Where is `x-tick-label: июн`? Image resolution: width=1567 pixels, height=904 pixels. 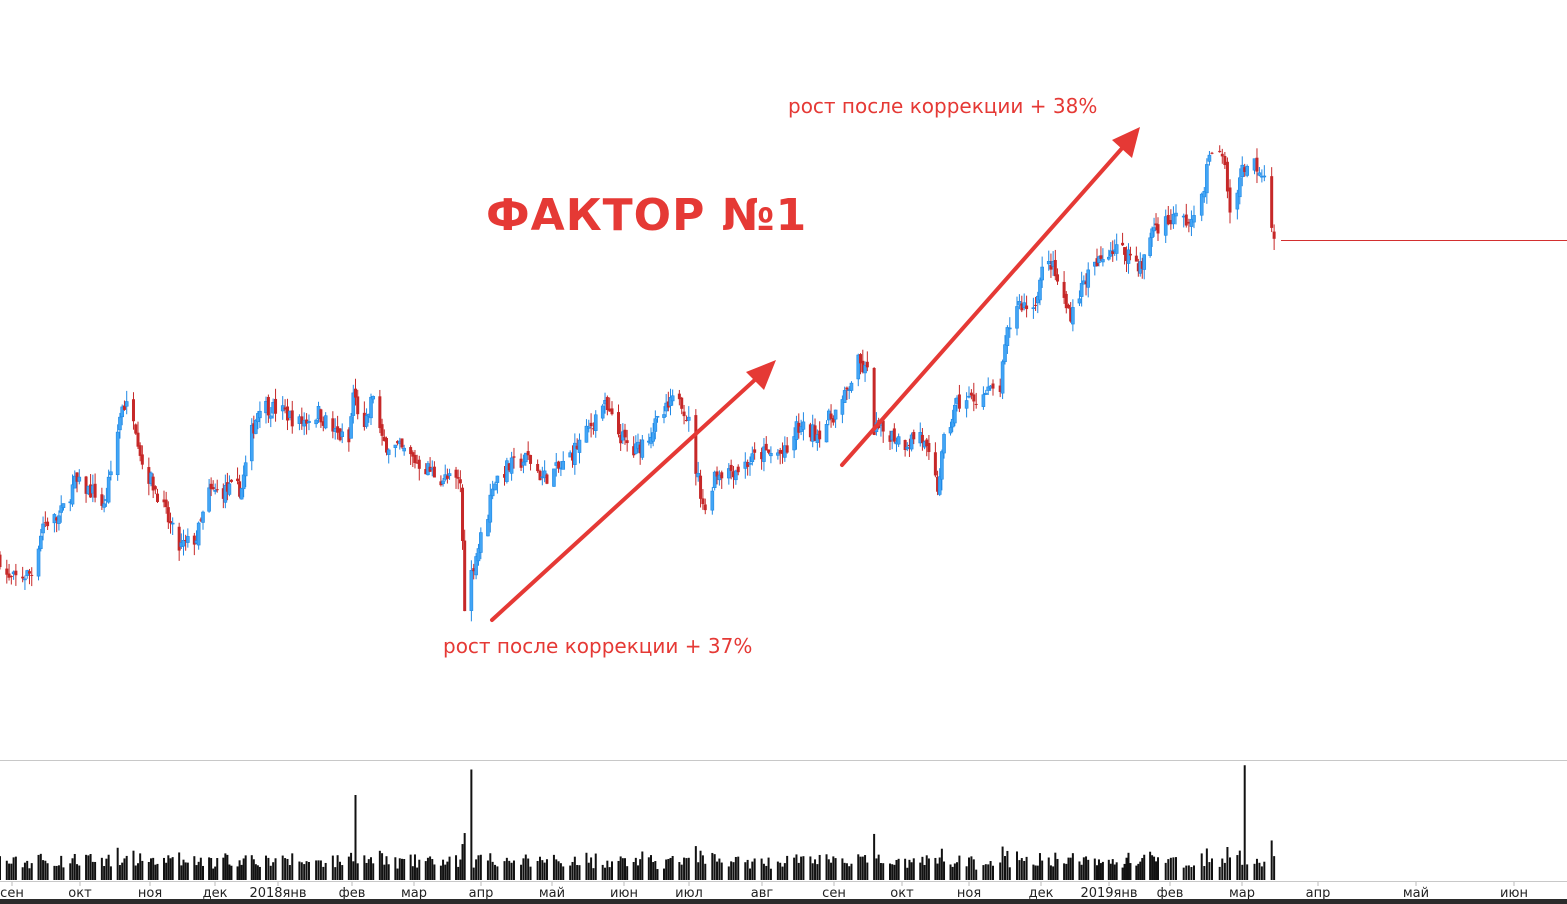 x-tick-label: июн is located at coordinates (1514, 893).